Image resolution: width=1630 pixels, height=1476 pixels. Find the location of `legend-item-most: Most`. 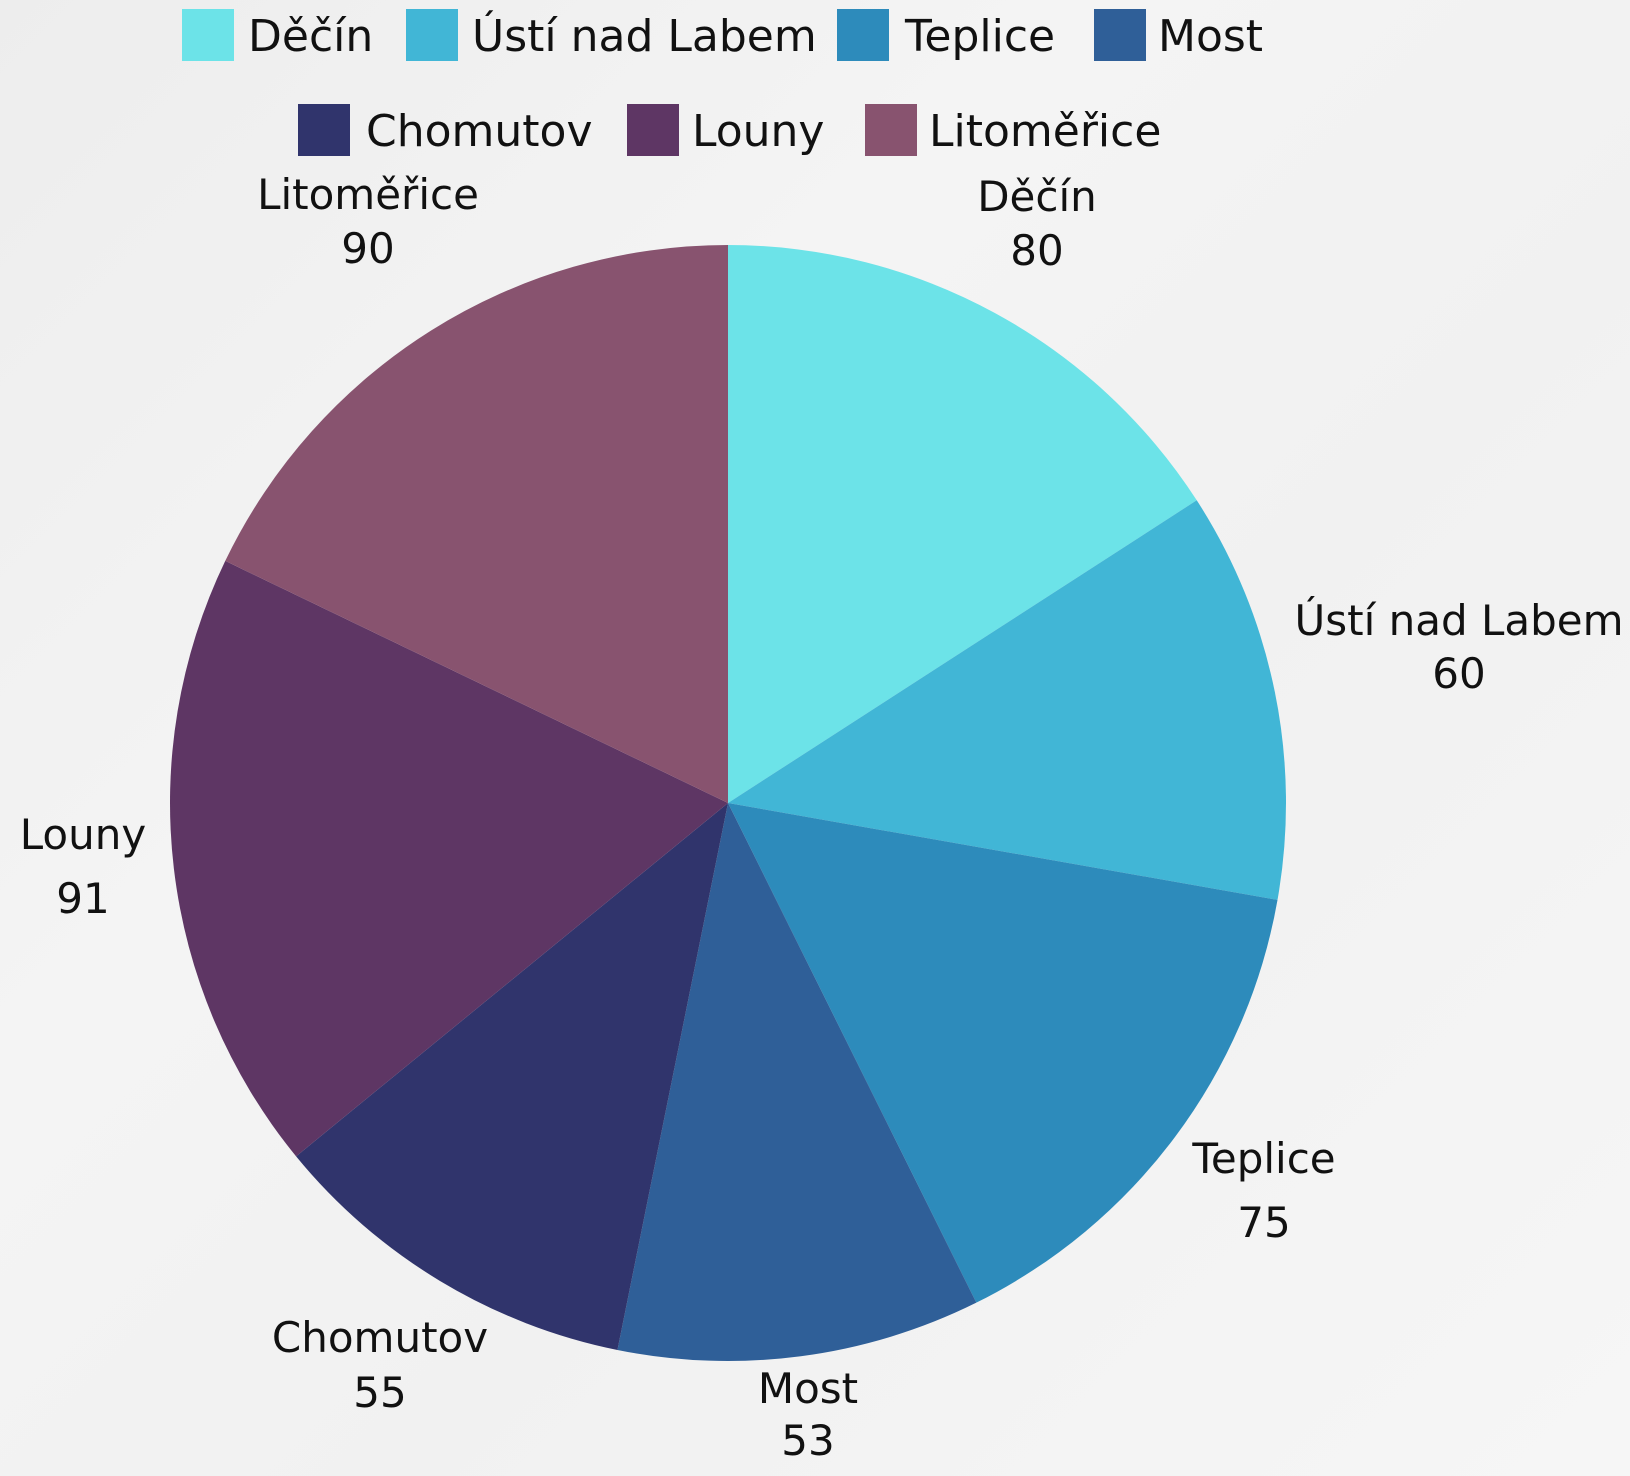

legend-item-most: Most is located at coordinates (1178, 35).